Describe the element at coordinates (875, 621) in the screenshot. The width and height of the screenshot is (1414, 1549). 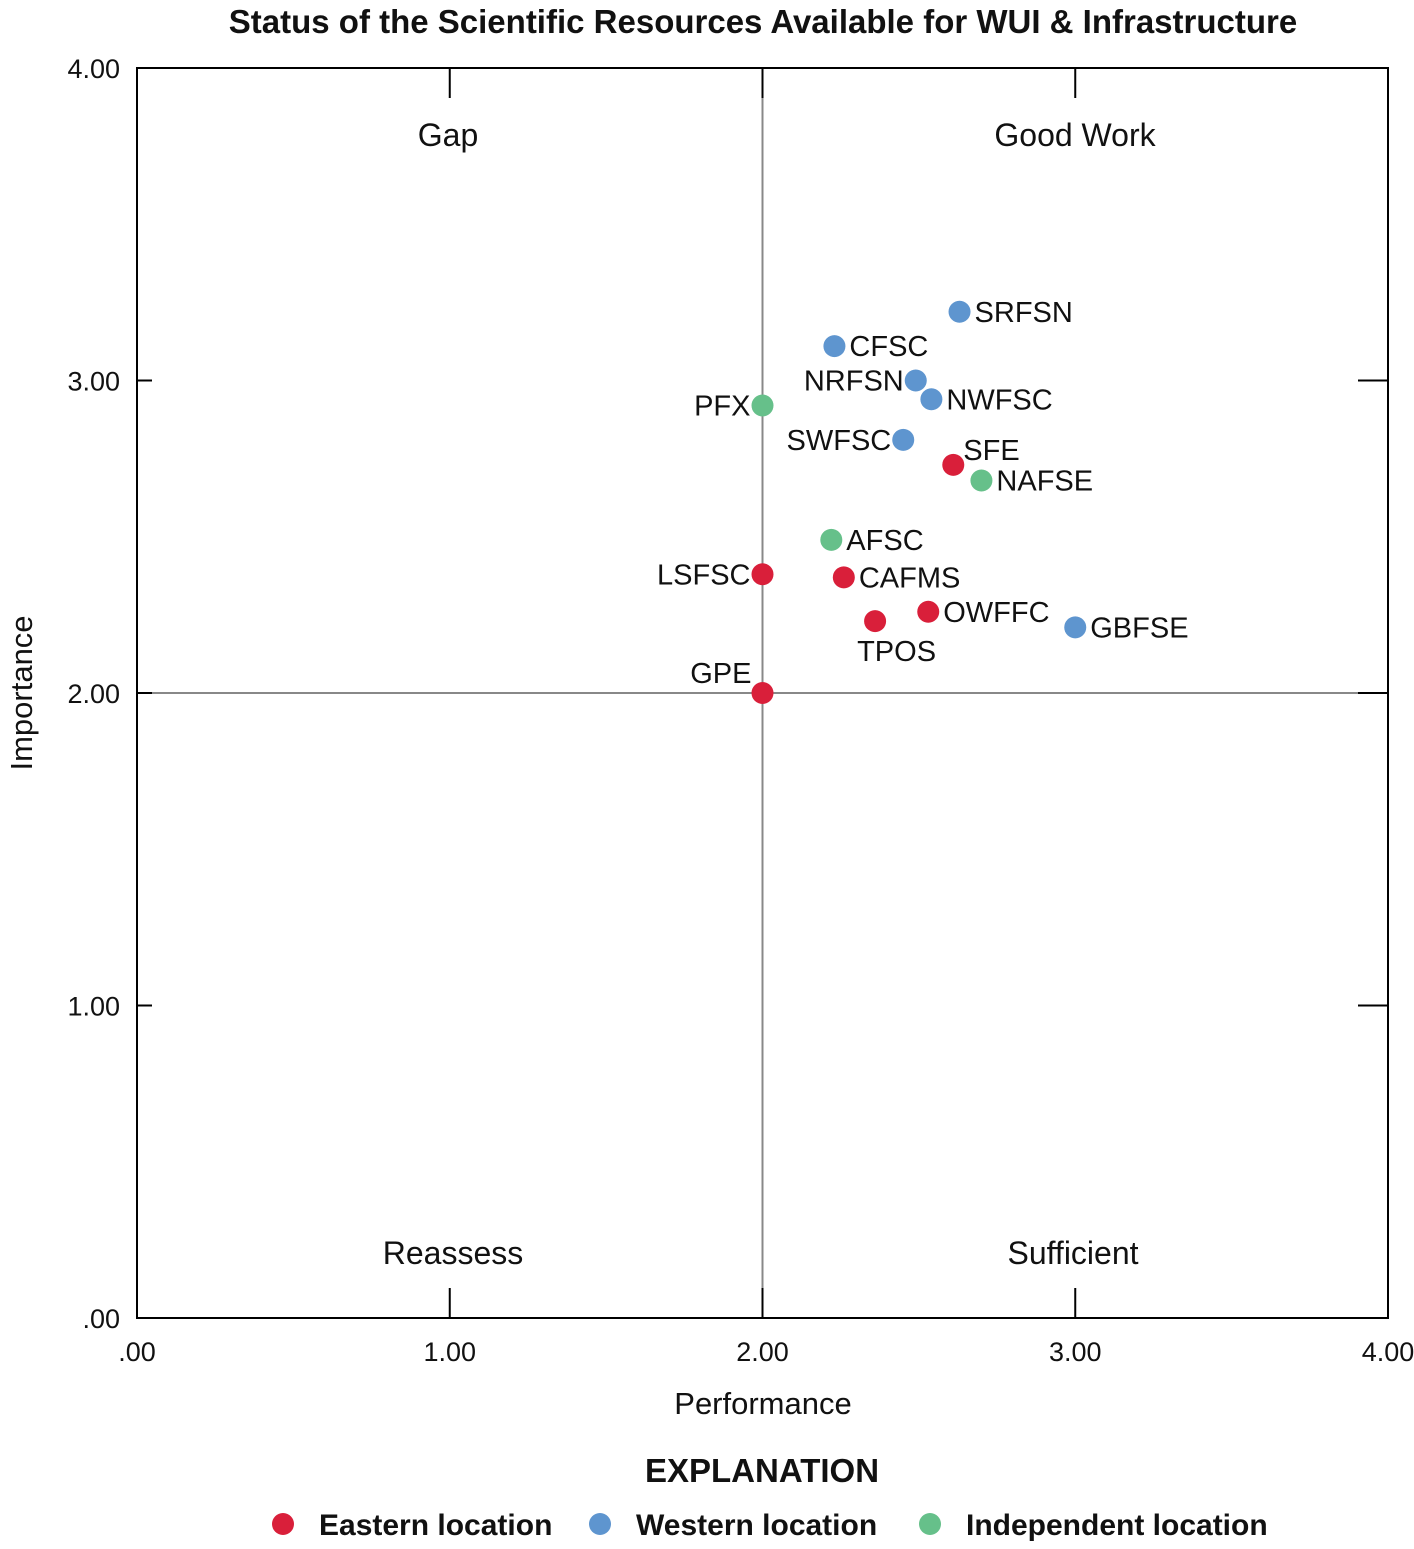
I see `data-point-tpos` at that location.